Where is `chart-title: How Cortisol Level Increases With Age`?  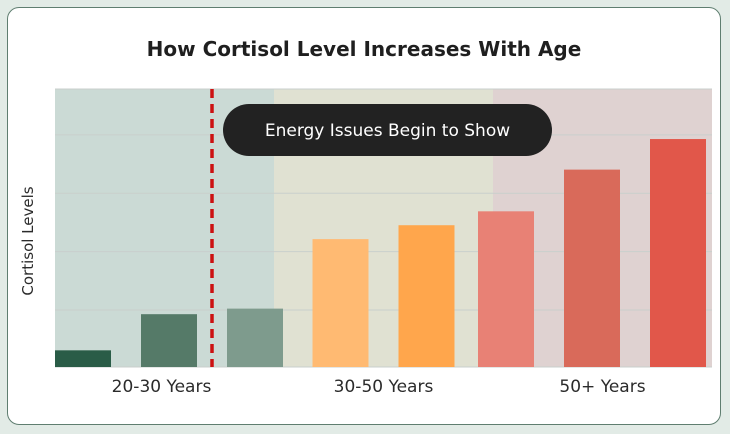 chart-title: How Cortisol Level Increases With Age is located at coordinates (364, 49).